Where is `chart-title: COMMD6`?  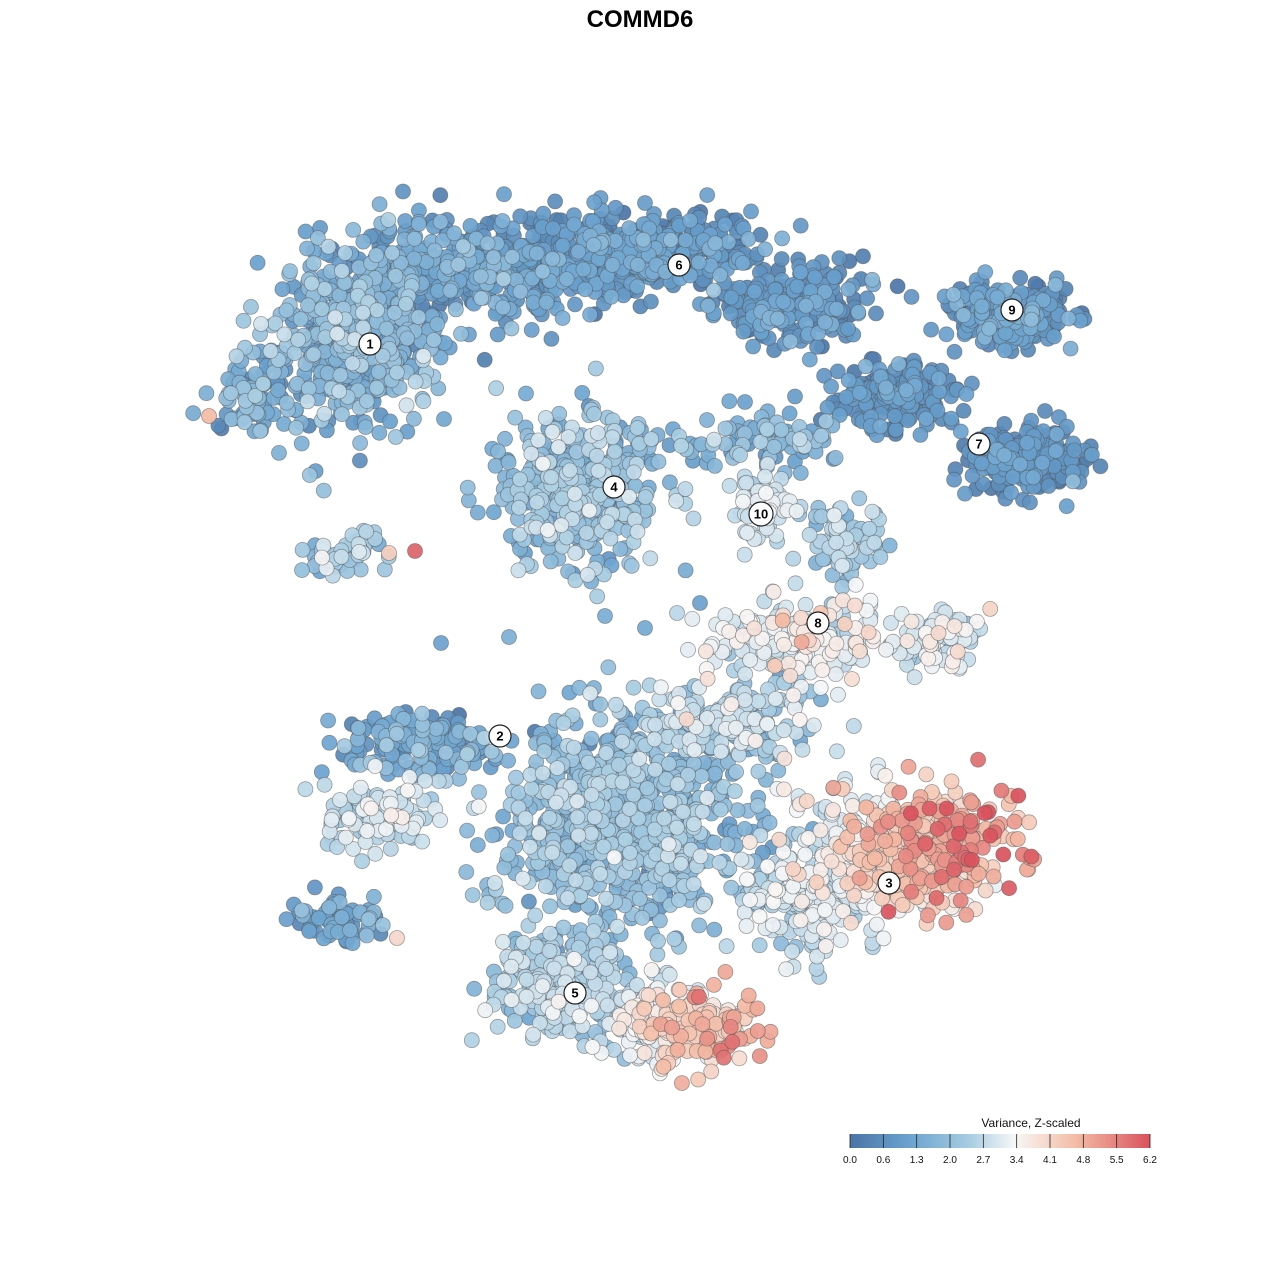
chart-title: COMMD6 is located at coordinates (640, 19).